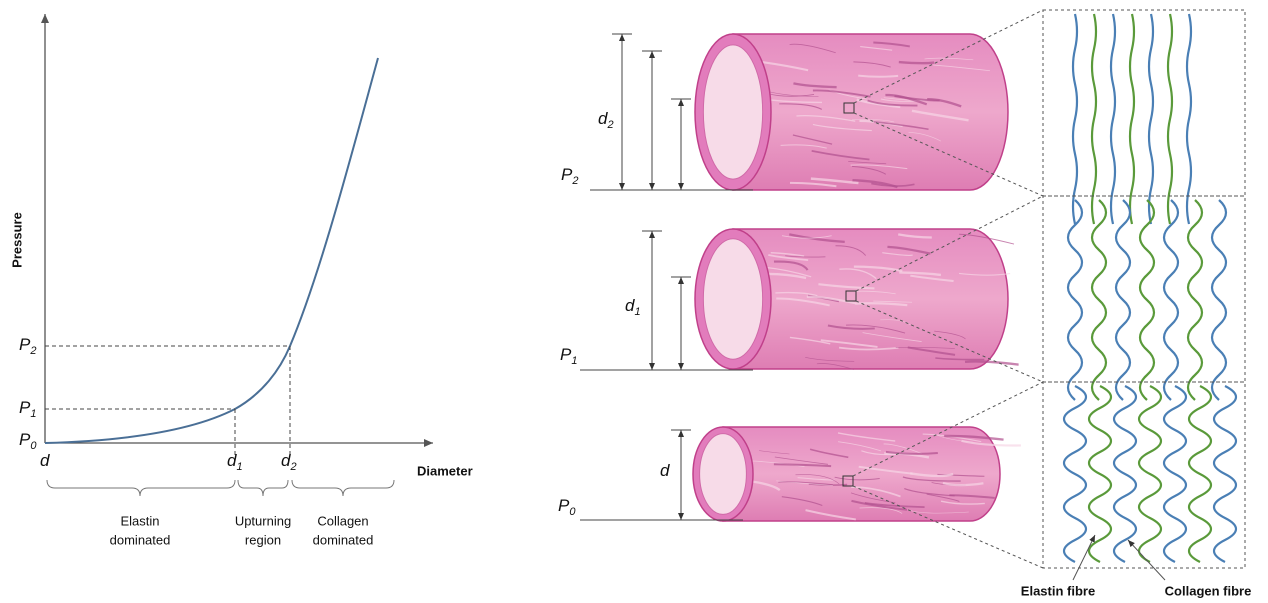 The width and height of the screenshot is (1268, 603). What do you see at coordinates (445, 470) in the screenshot?
I see `x-axis-label: Diameter` at bounding box center [445, 470].